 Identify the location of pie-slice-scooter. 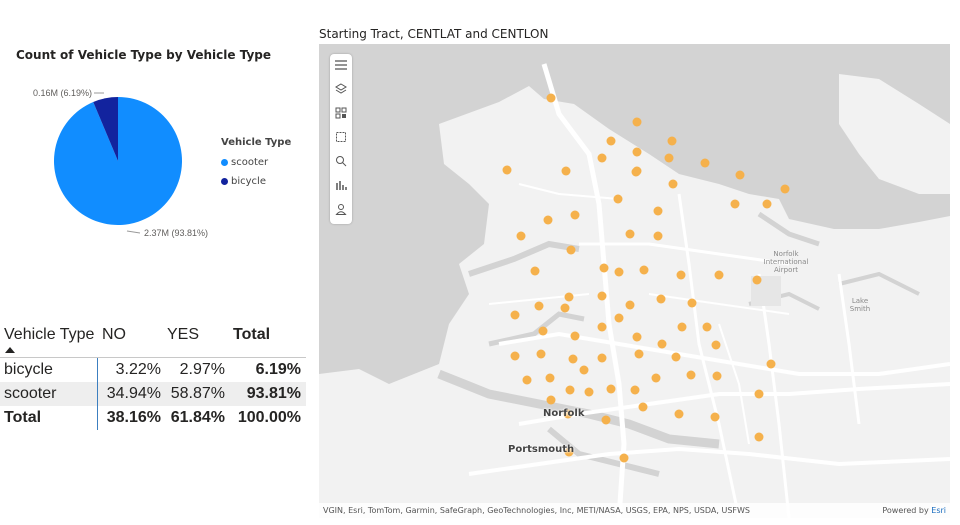
(117, 161).